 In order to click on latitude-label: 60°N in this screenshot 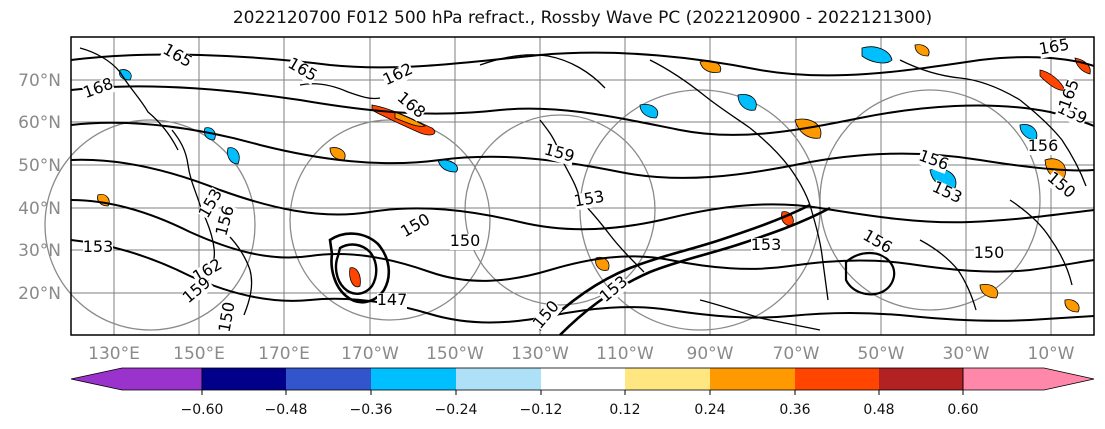, I will do `click(39, 123)`.